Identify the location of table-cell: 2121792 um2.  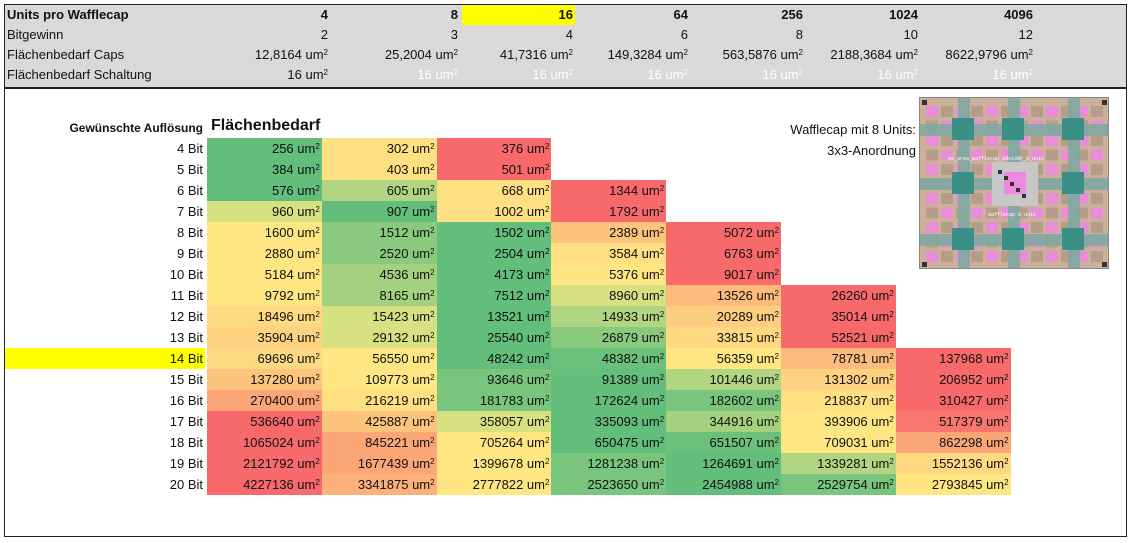
(264, 463).